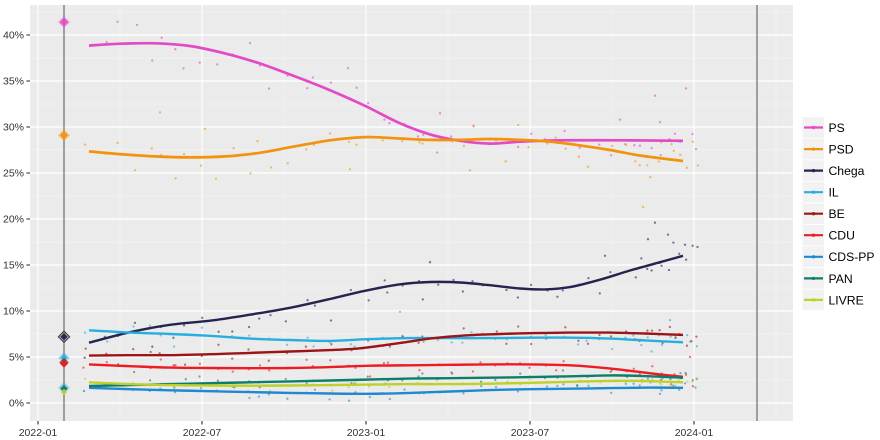 The width and height of the screenshot is (880, 440). What do you see at coordinates (16, 404) in the screenshot?
I see `svg-text: 0%` at bounding box center [16, 404].